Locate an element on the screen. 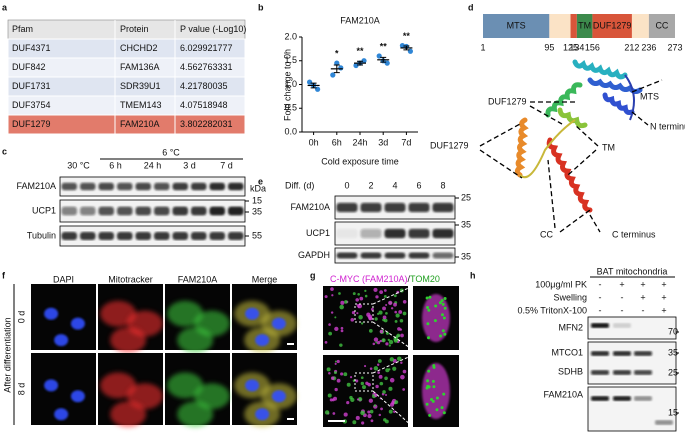 The image size is (685, 433). marker-label: 15 is located at coordinates (673, 412).